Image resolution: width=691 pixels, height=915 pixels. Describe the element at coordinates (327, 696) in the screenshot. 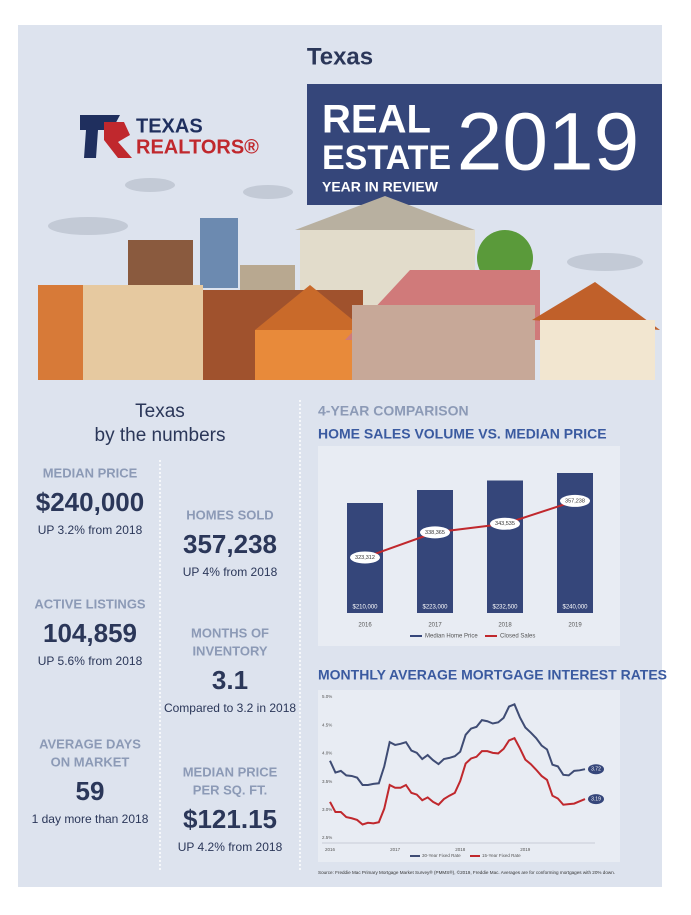

I see `y-tick-label: 5.0%` at that location.